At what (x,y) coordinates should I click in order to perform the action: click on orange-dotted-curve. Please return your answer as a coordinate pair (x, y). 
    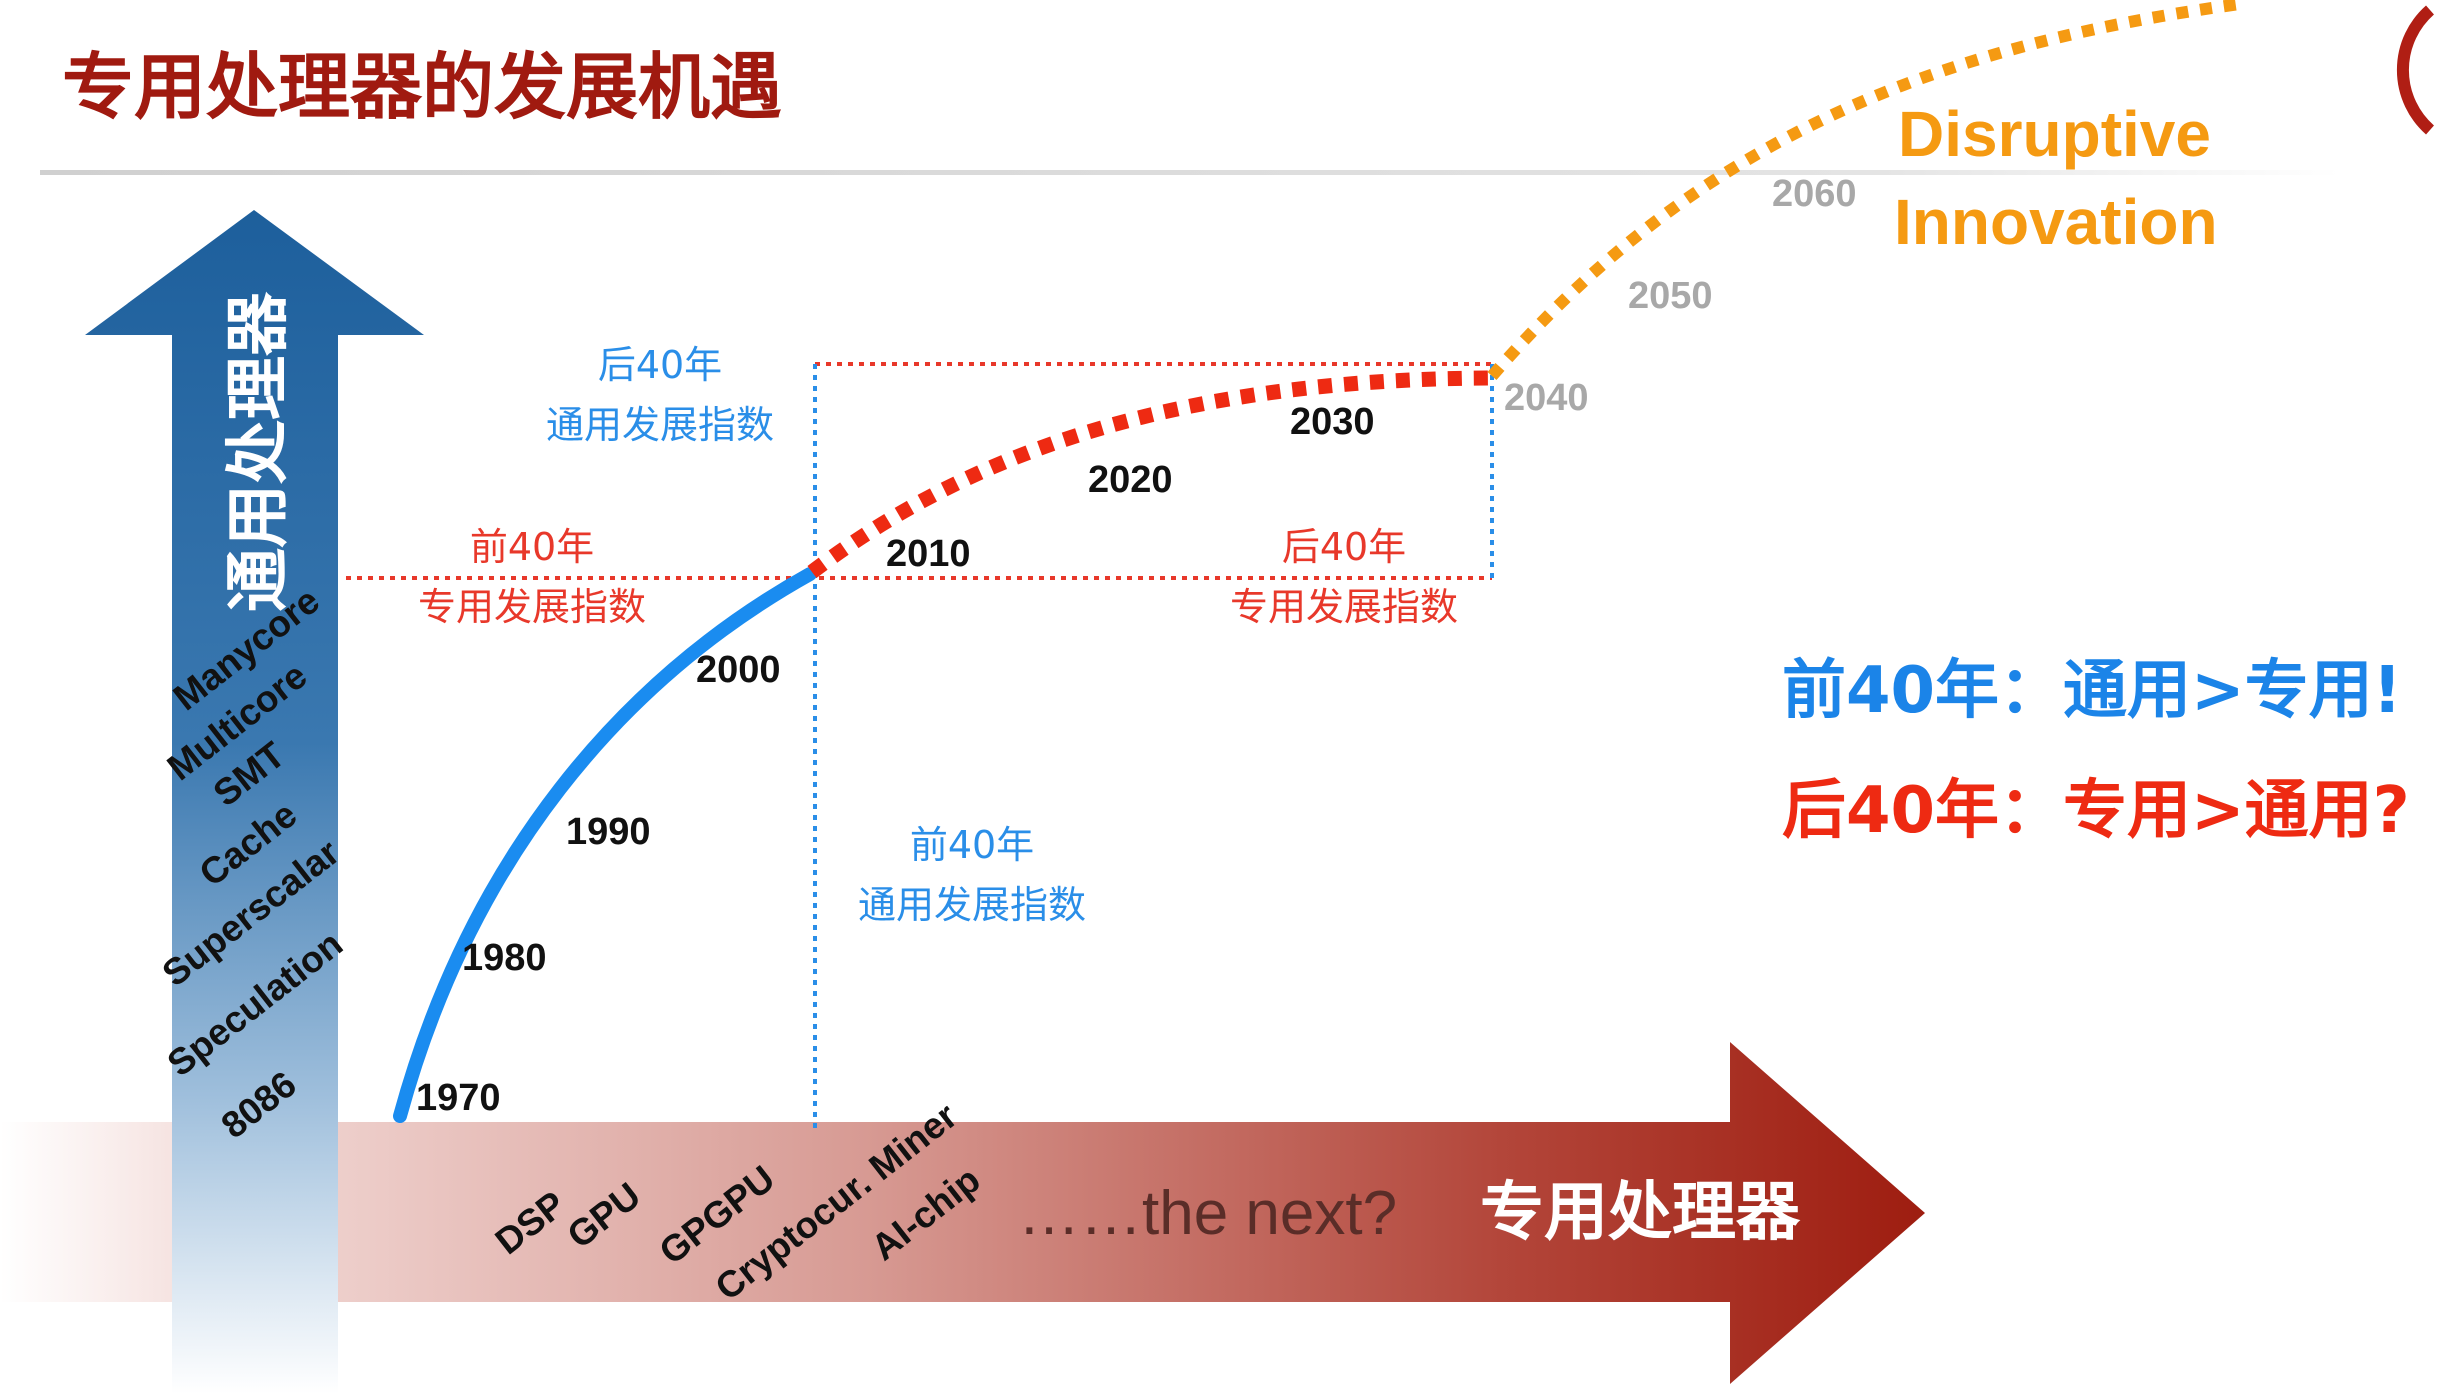
    Looking at the image, I should click on (1864, 190).